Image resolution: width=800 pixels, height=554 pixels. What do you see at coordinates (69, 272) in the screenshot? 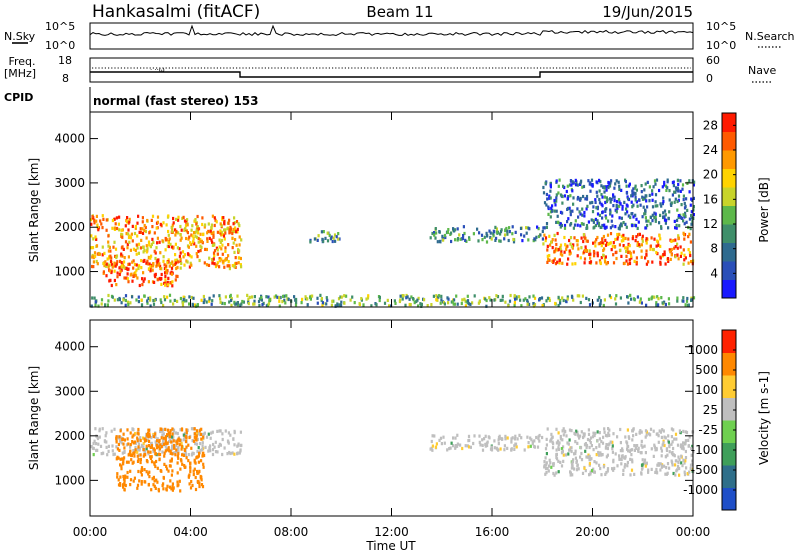
I see `range-tick-label: 1000` at bounding box center [69, 272].